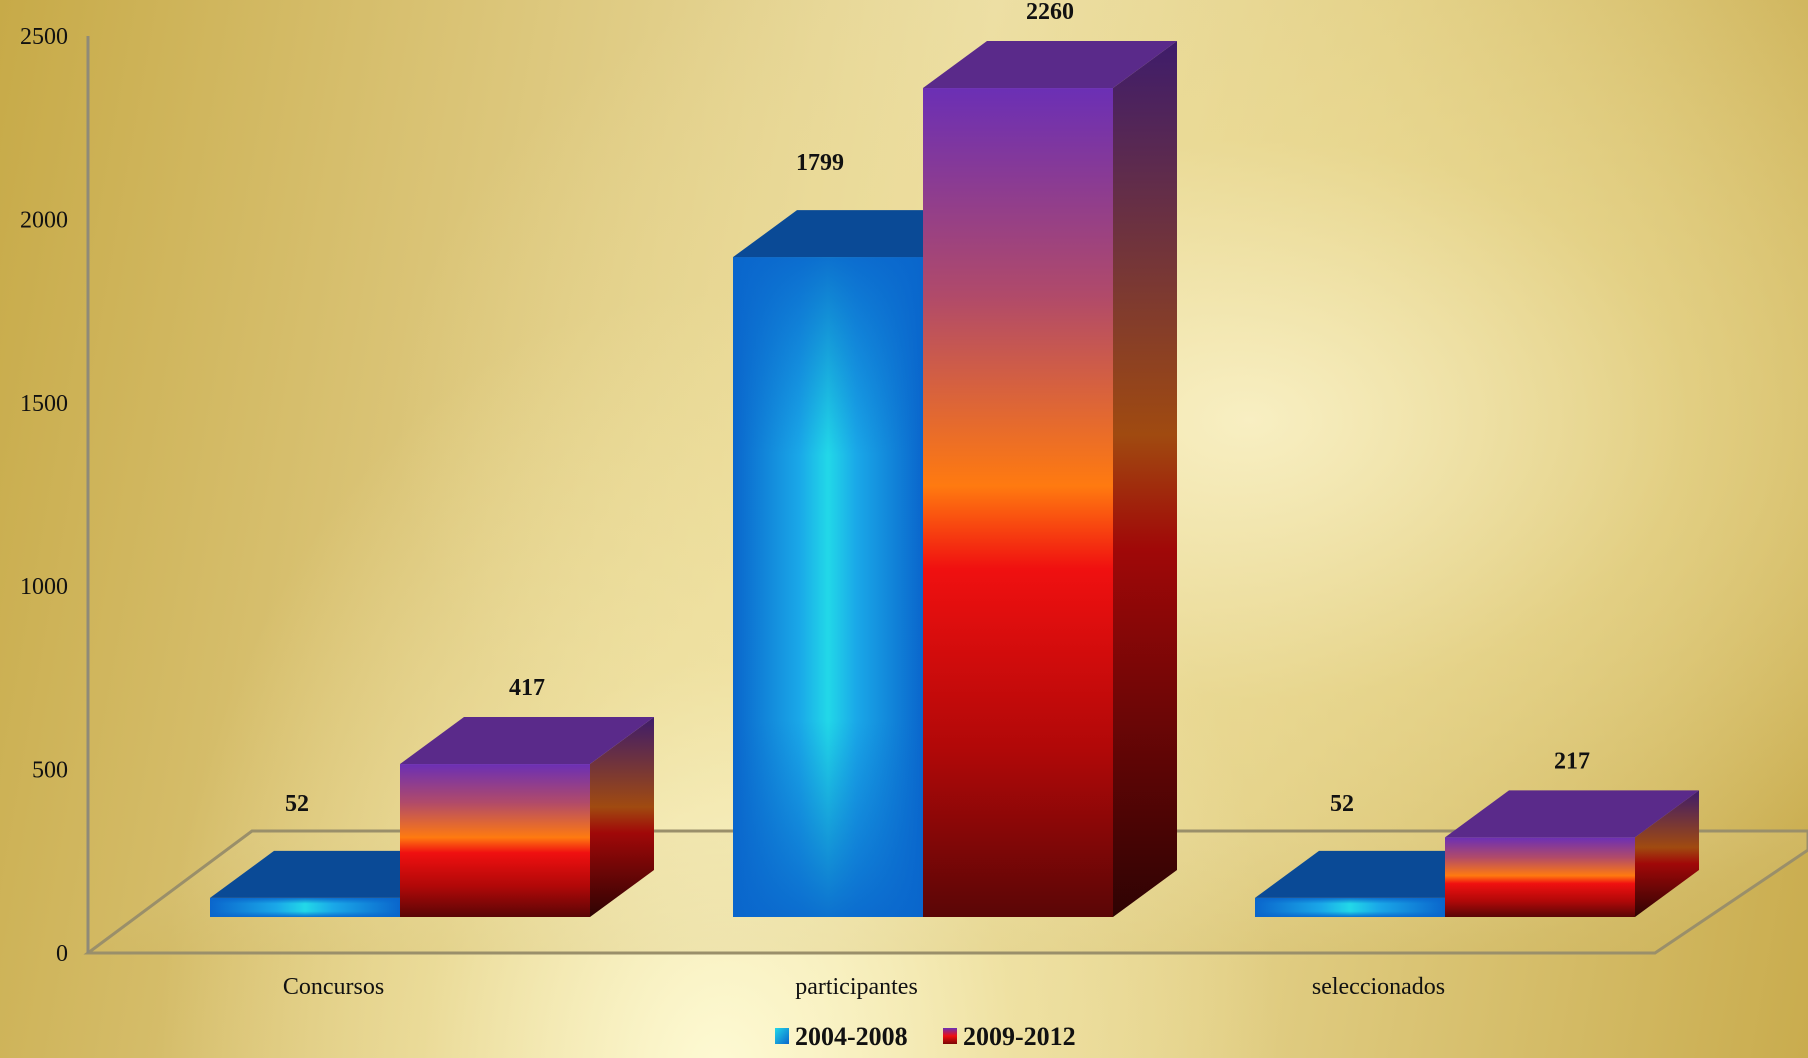 The image size is (1808, 1058). What do you see at coordinates (62, 954) in the screenshot?
I see `y-tick-label: 0` at bounding box center [62, 954].